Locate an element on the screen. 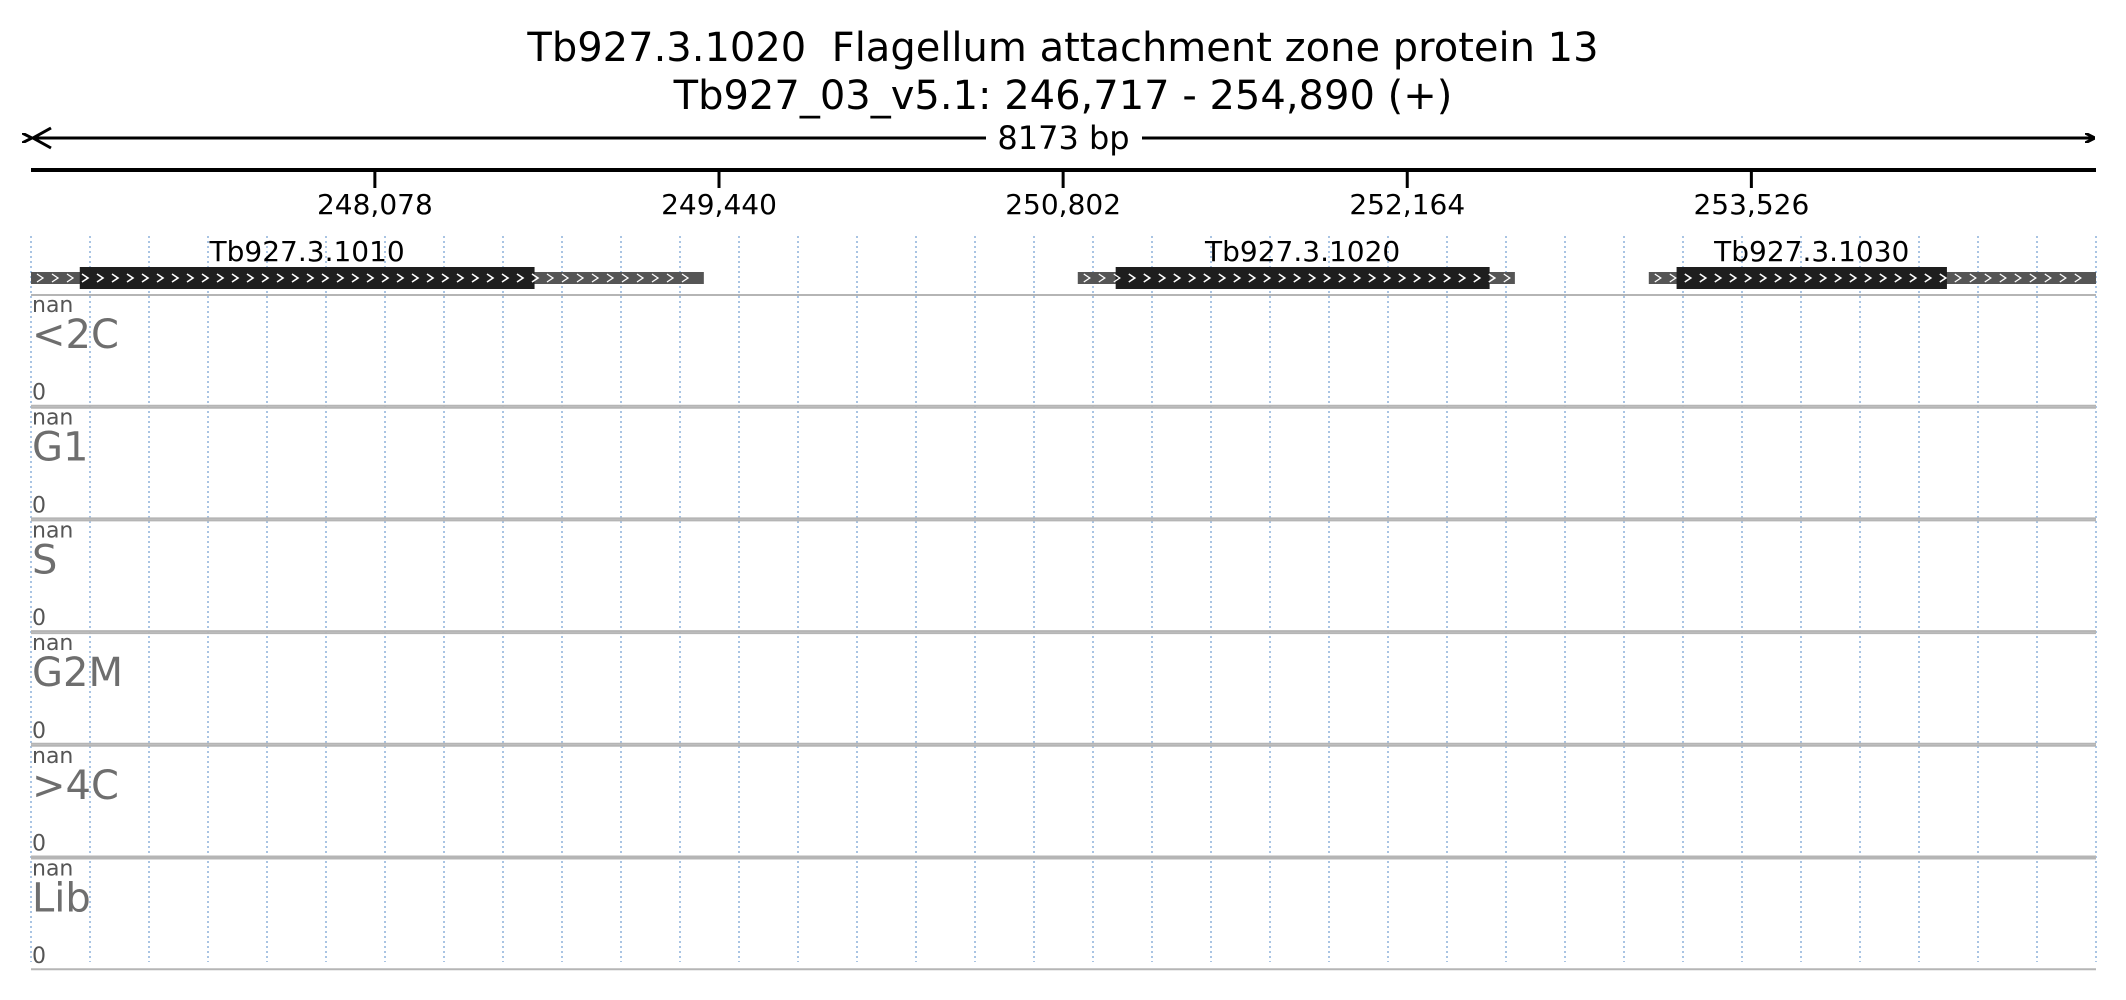 The image size is (2126, 1000). axis-tick-label: 248,078 is located at coordinates (375, 204).